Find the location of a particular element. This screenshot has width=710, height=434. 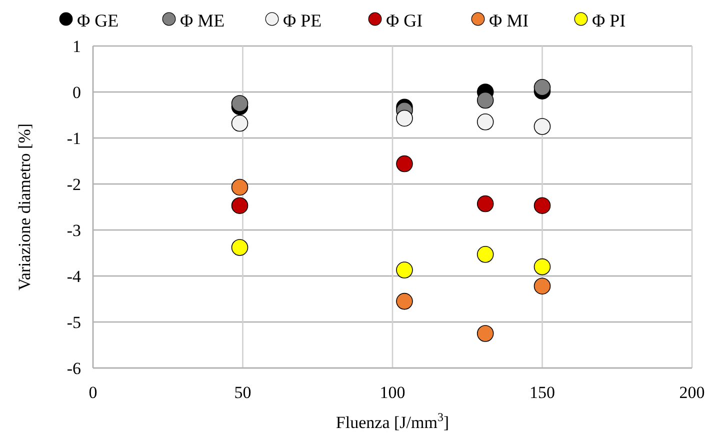

y-tick-label: 1 is located at coordinates (76, 46).